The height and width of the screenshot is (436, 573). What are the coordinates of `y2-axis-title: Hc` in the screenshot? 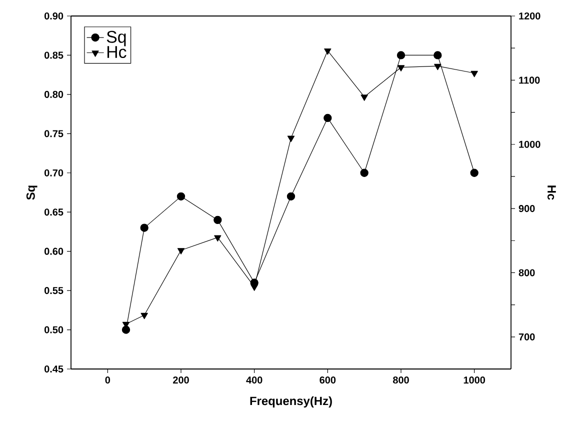 It's located at (552, 193).